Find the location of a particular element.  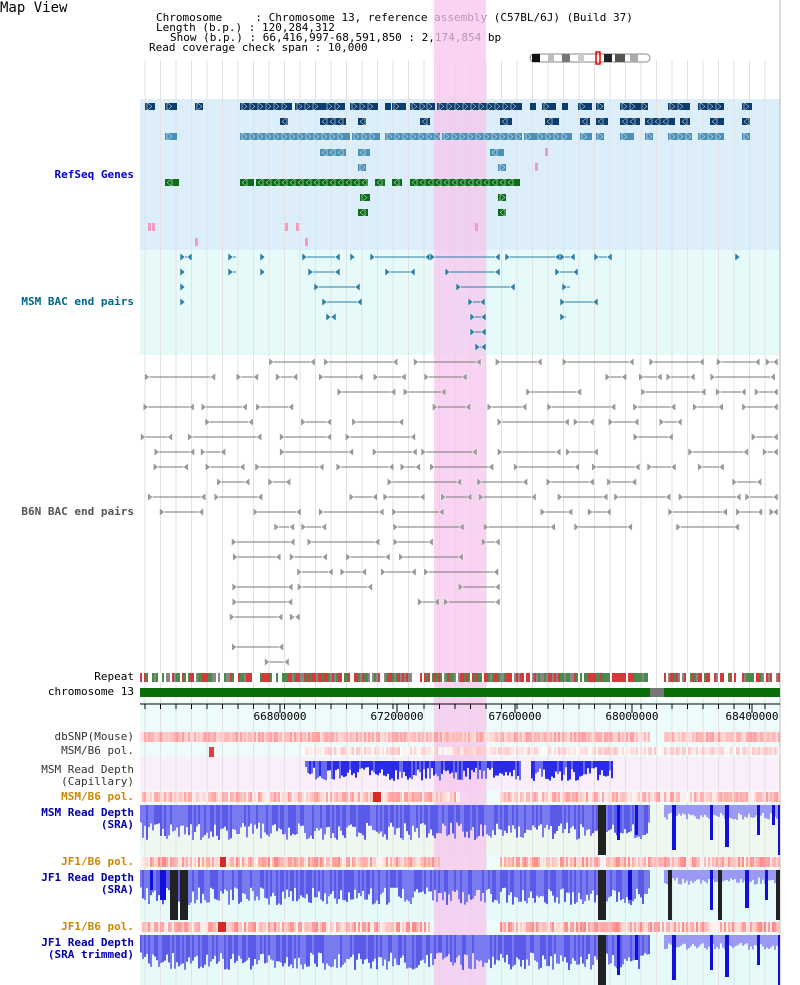

dbsnp-mouse-label: dbSNP(Mouse) is located at coordinates (94, 736).